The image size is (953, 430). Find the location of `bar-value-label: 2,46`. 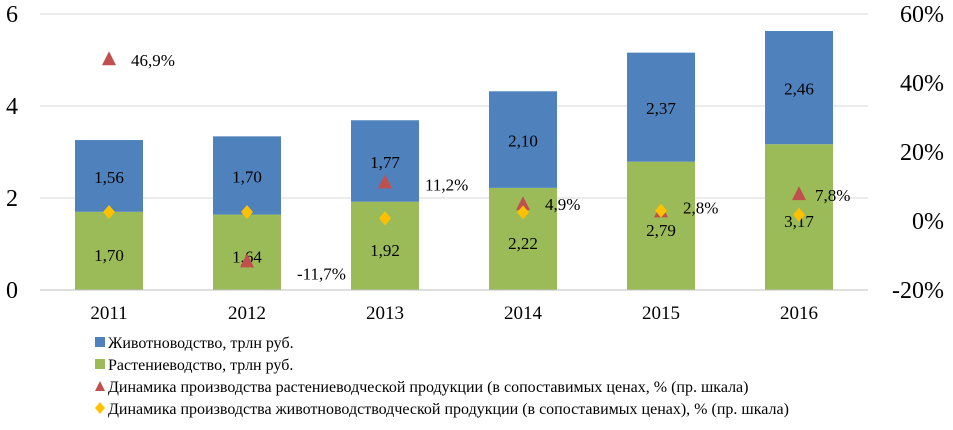

bar-value-label: 2,46 is located at coordinates (799, 89).